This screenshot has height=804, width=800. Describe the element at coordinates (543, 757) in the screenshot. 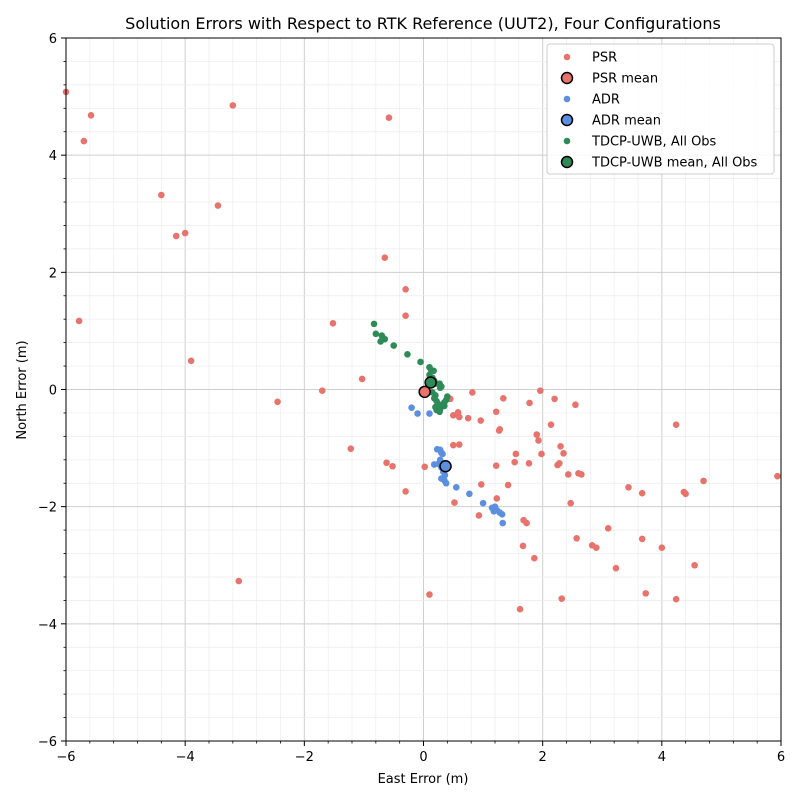

I see `x-tick-label: 2` at that location.